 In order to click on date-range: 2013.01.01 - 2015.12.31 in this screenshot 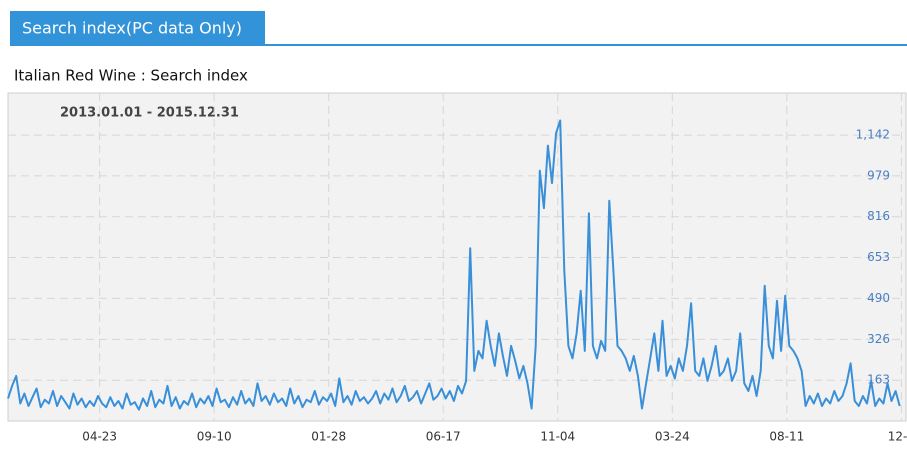, I will do `click(149, 113)`.